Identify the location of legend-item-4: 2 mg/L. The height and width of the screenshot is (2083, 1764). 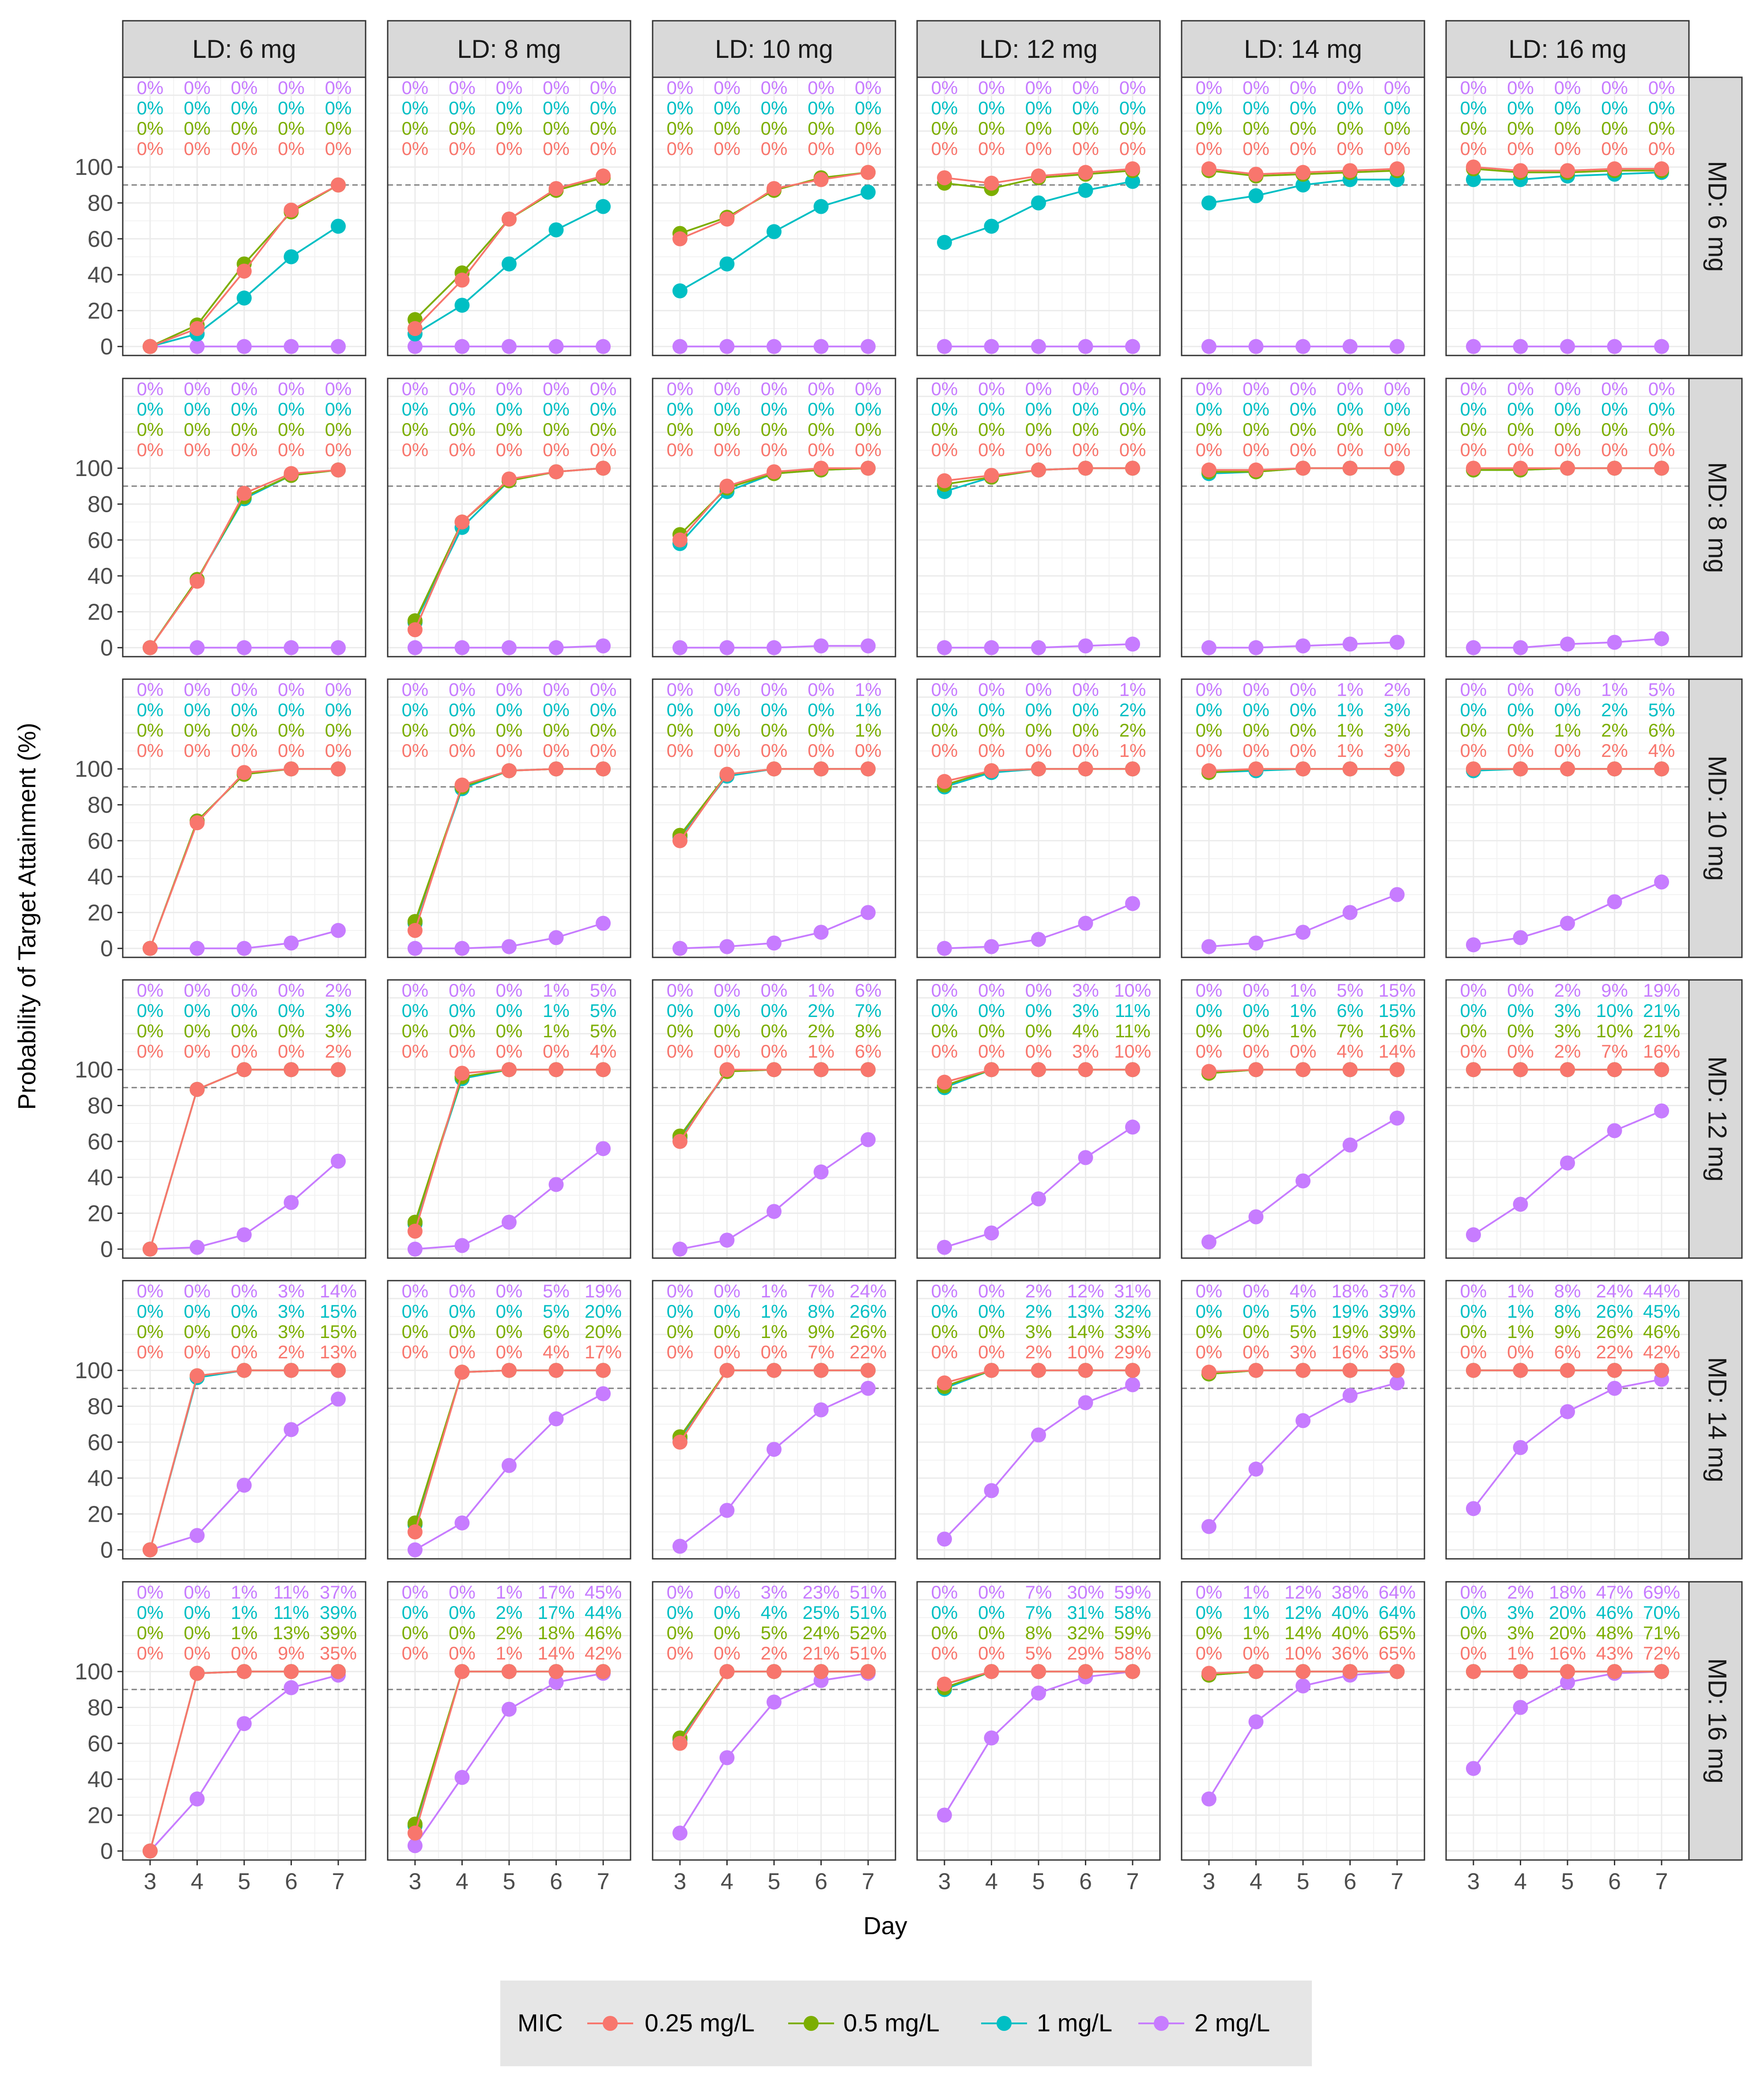
(1204, 2023).